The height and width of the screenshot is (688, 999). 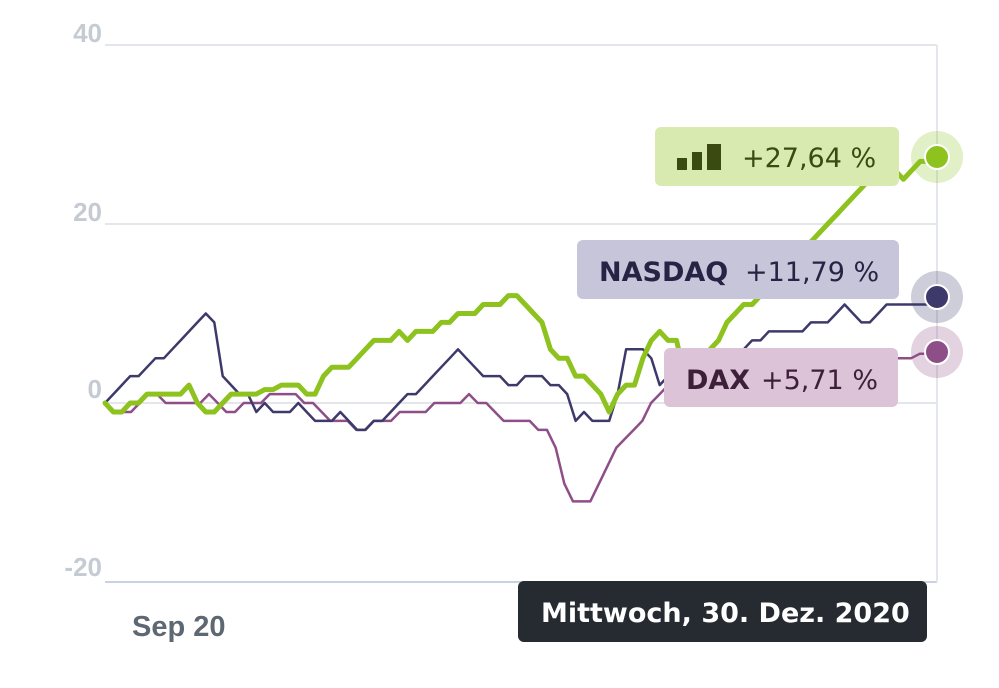 I want to click on nasdaq-name-label: NASDAQ, so click(x=663, y=272).